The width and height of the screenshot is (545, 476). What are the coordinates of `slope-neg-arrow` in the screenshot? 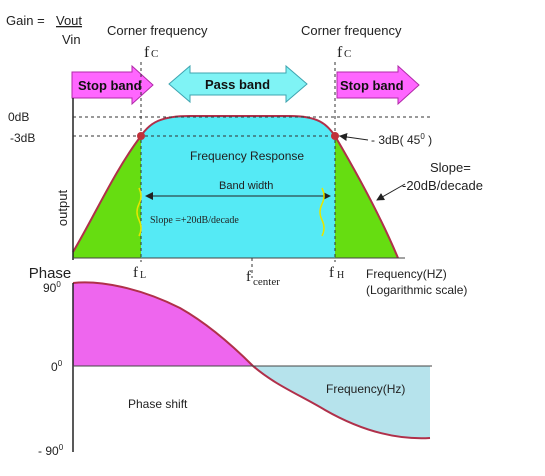 It's located at (391, 192).